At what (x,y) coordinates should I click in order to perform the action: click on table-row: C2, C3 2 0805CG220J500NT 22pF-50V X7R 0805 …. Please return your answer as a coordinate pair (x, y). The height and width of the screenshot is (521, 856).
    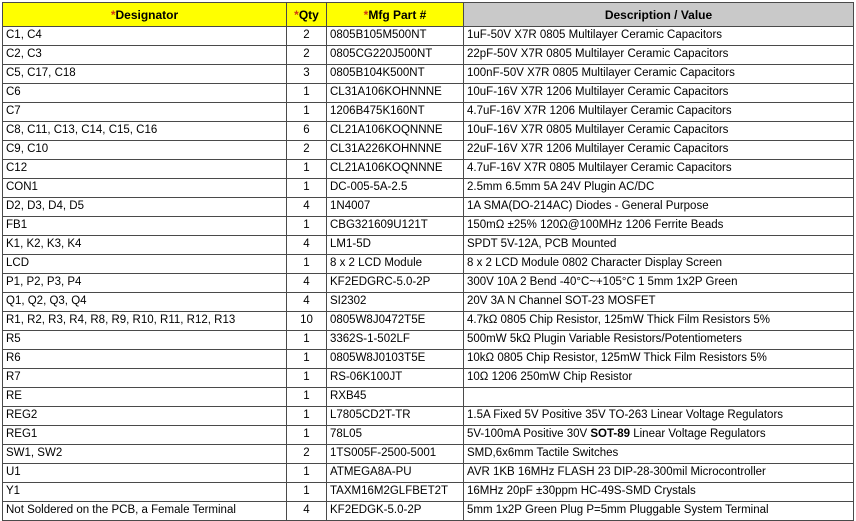
    Looking at the image, I should click on (428, 55).